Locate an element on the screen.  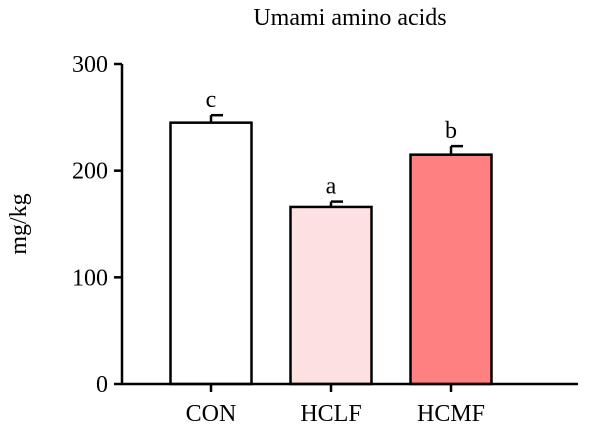
y-tick-label: 0 is located at coordinates (102, 385).